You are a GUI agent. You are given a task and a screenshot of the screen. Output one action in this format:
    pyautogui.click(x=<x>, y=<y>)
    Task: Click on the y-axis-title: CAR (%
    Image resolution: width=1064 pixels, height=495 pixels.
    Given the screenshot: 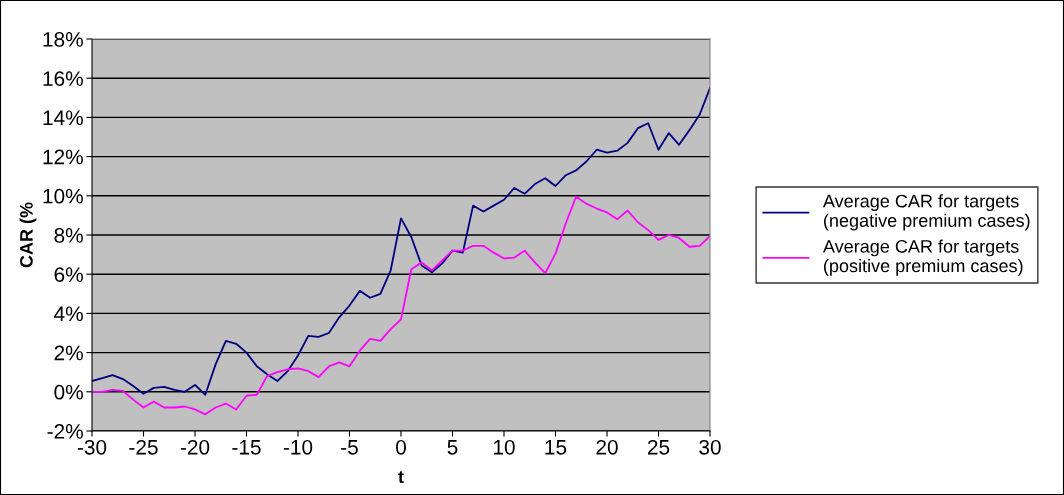 What is the action you would take?
    pyautogui.click(x=28, y=235)
    